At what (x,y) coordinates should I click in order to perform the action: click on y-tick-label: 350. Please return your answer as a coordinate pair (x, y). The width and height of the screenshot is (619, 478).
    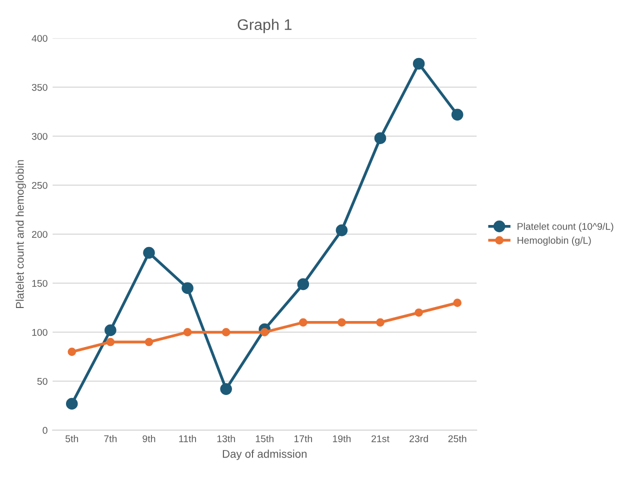
    Looking at the image, I should click on (40, 87).